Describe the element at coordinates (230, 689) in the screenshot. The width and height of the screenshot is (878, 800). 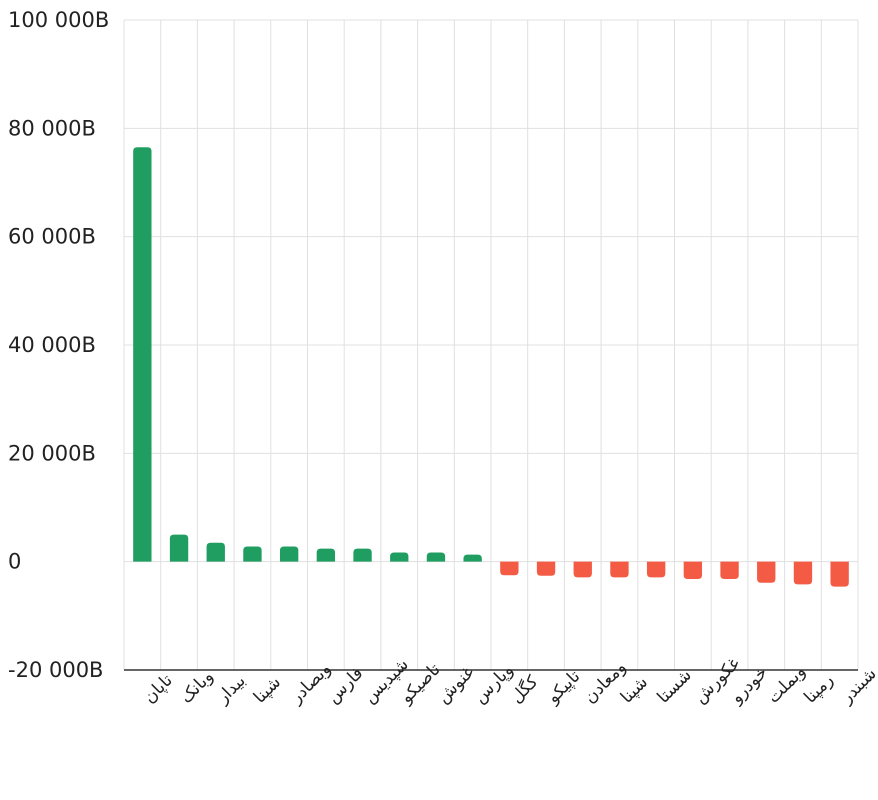
I see `x-category-label: بیدار` at that location.